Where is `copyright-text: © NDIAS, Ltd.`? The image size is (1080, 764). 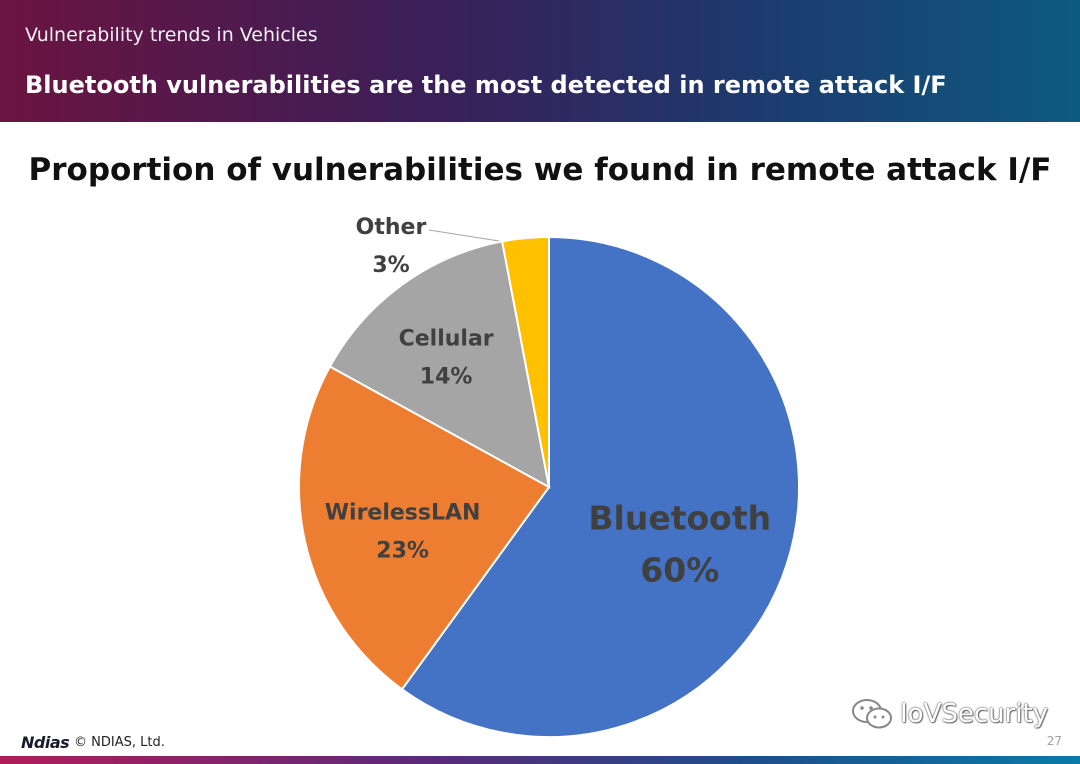 copyright-text: © NDIAS, Ltd. is located at coordinates (119, 742).